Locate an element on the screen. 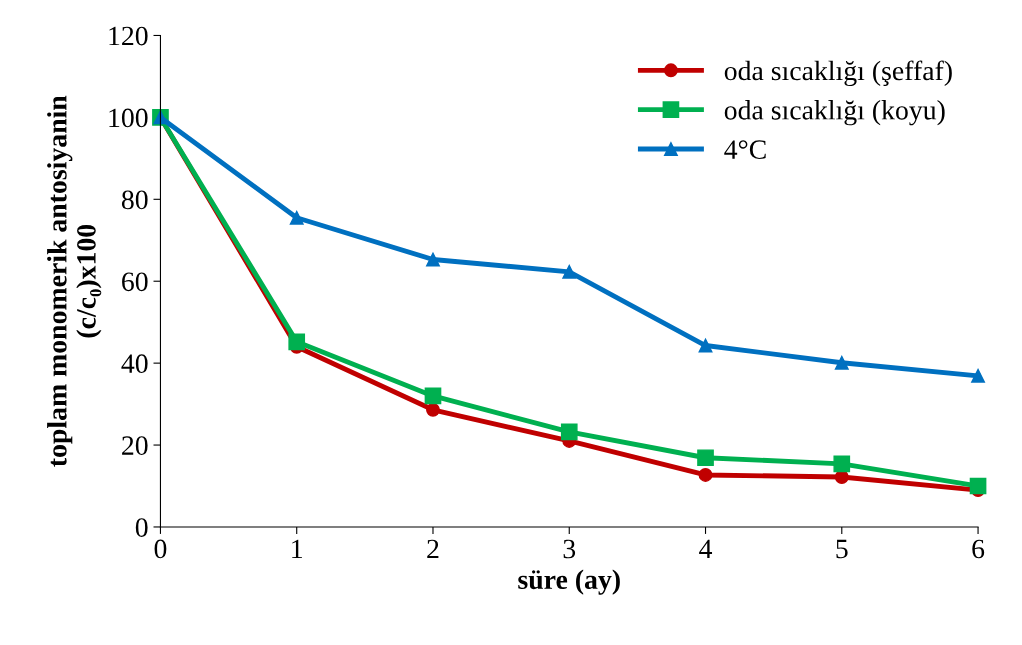 The width and height of the screenshot is (1022, 645). y-tick-label: 0 is located at coordinates (141, 527).